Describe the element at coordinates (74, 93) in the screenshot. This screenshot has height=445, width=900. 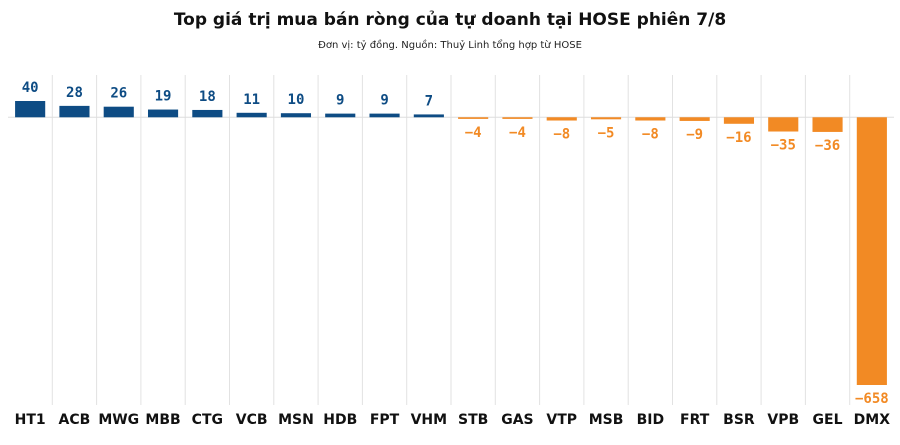
I see `value-label: 28` at that location.